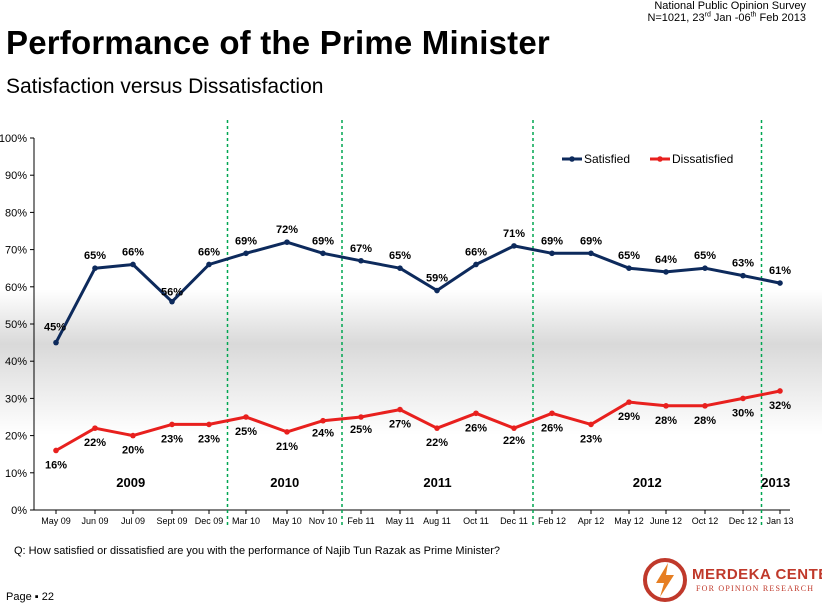  What do you see at coordinates (16, 288) in the screenshot?
I see `y-tick-label: 60%` at bounding box center [16, 288].